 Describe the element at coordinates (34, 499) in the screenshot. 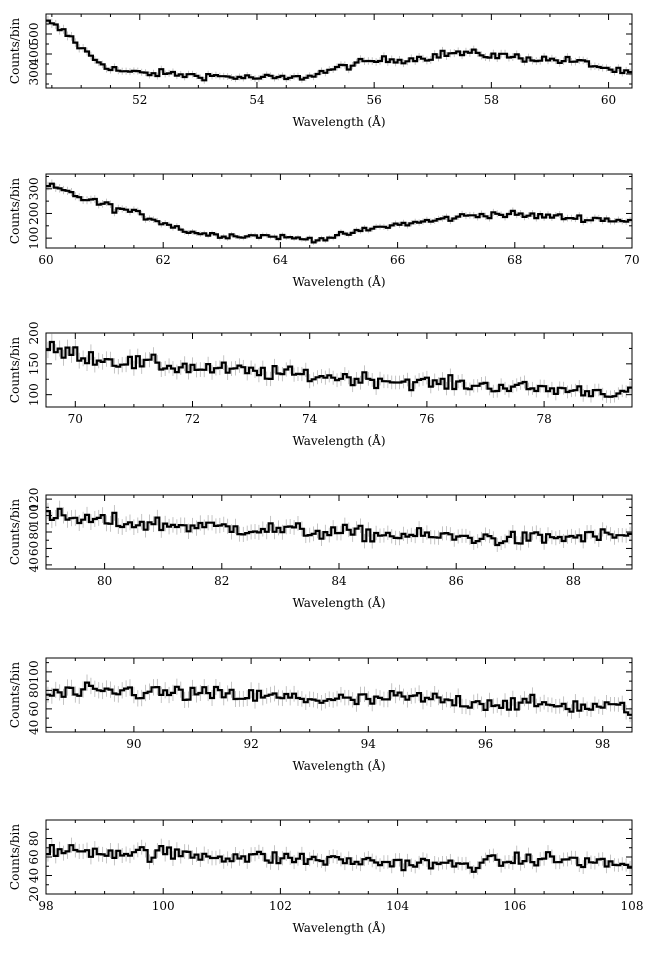

I see `y-tick-label: 120` at that location.